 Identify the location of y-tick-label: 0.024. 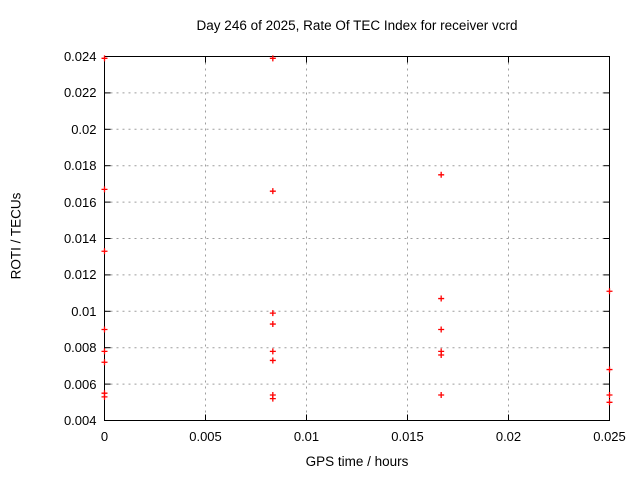
(80, 56).